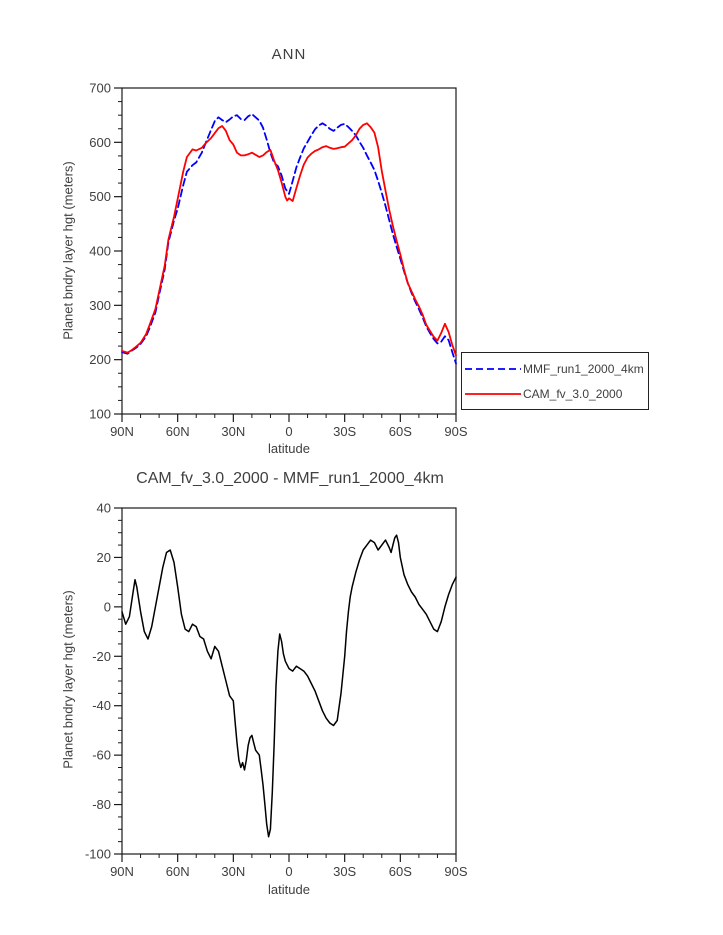  Describe the element at coordinates (101, 804) in the screenshot. I see `y-tick-label: -80` at that location.